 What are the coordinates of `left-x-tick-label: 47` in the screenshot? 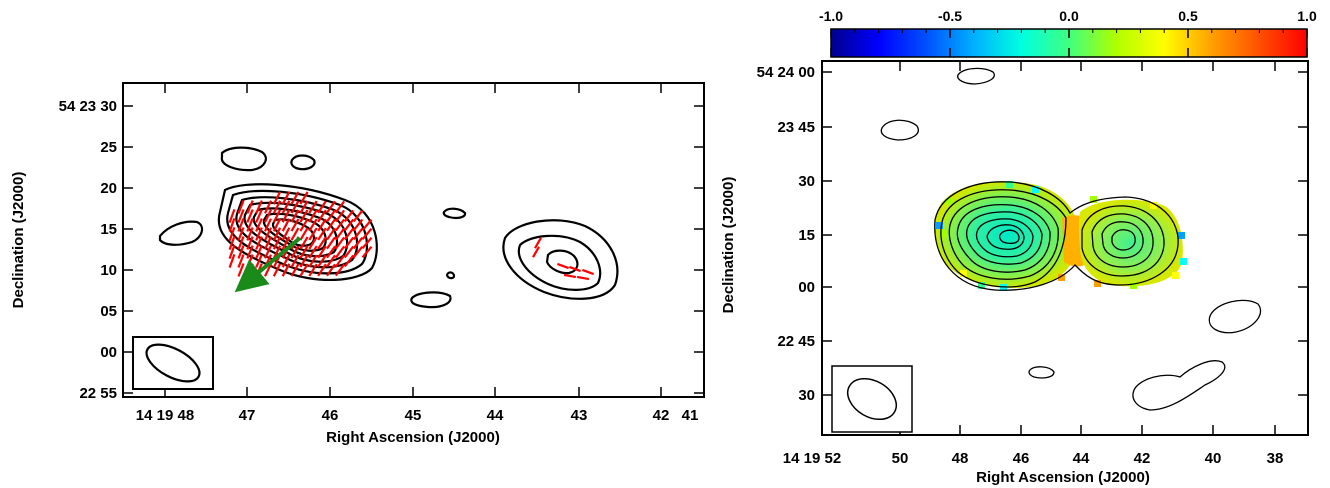 It's located at (247, 415).